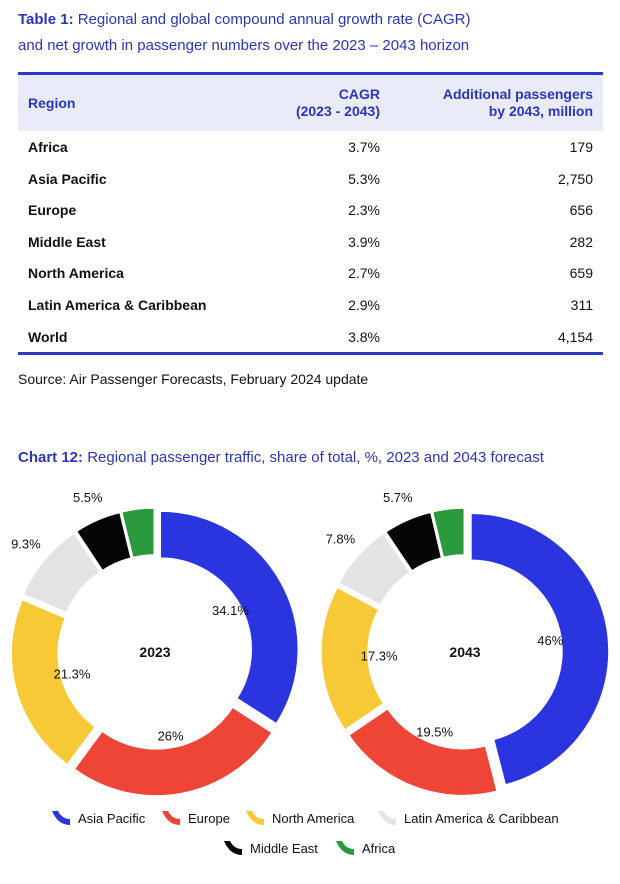 The height and width of the screenshot is (884, 620). I want to click on cell-additional: 282, so click(581, 241).